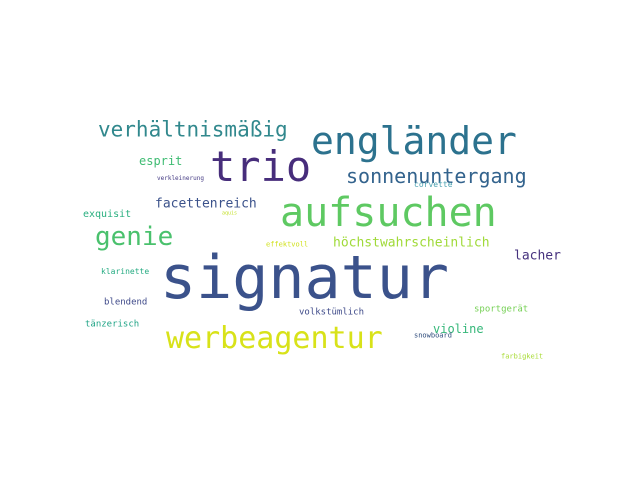 This screenshot has width=640, height=480. I want to click on word-englaender: engländer, so click(414, 141).